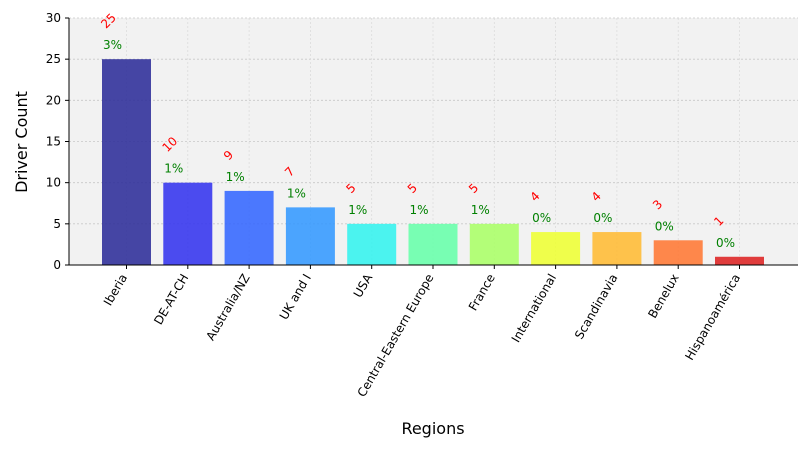 The height and width of the screenshot is (450, 810). Describe the element at coordinates (21, 142) in the screenshot. I see `y-axis-title: Driver Count` at that location.